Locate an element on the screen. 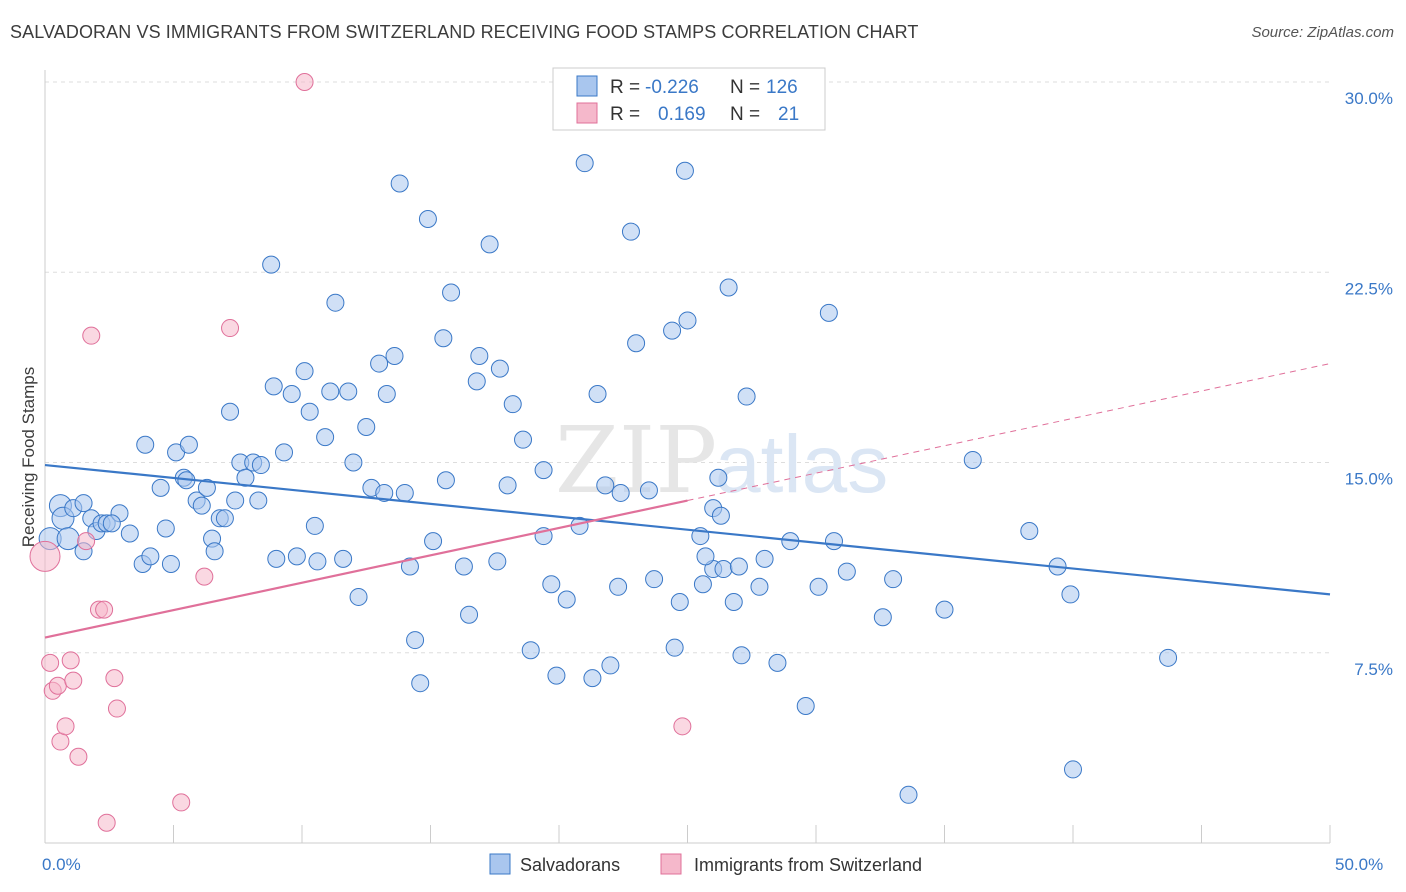 The width and height of the screenshot is (1406, 892). legend-n-label-1: N = is located at coordinates (745, 87).